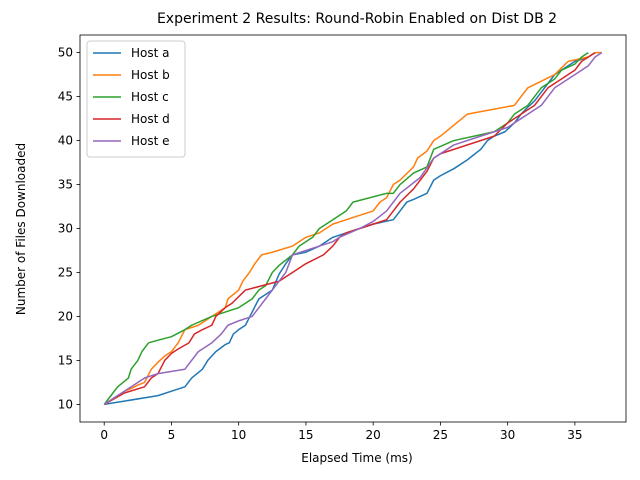 The width and height of the screenshot is (640, 480). I want to click on legend-label-5: Host e, so click(150, 141).